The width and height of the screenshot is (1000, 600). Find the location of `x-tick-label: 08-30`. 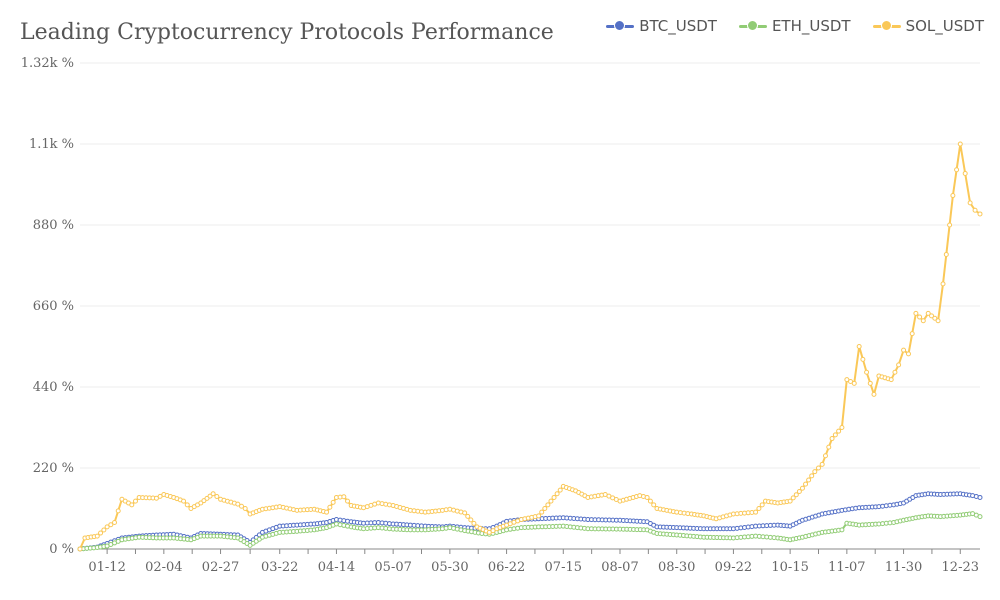

x-tick-label: 08-30 is located at coordinates (676, 567).